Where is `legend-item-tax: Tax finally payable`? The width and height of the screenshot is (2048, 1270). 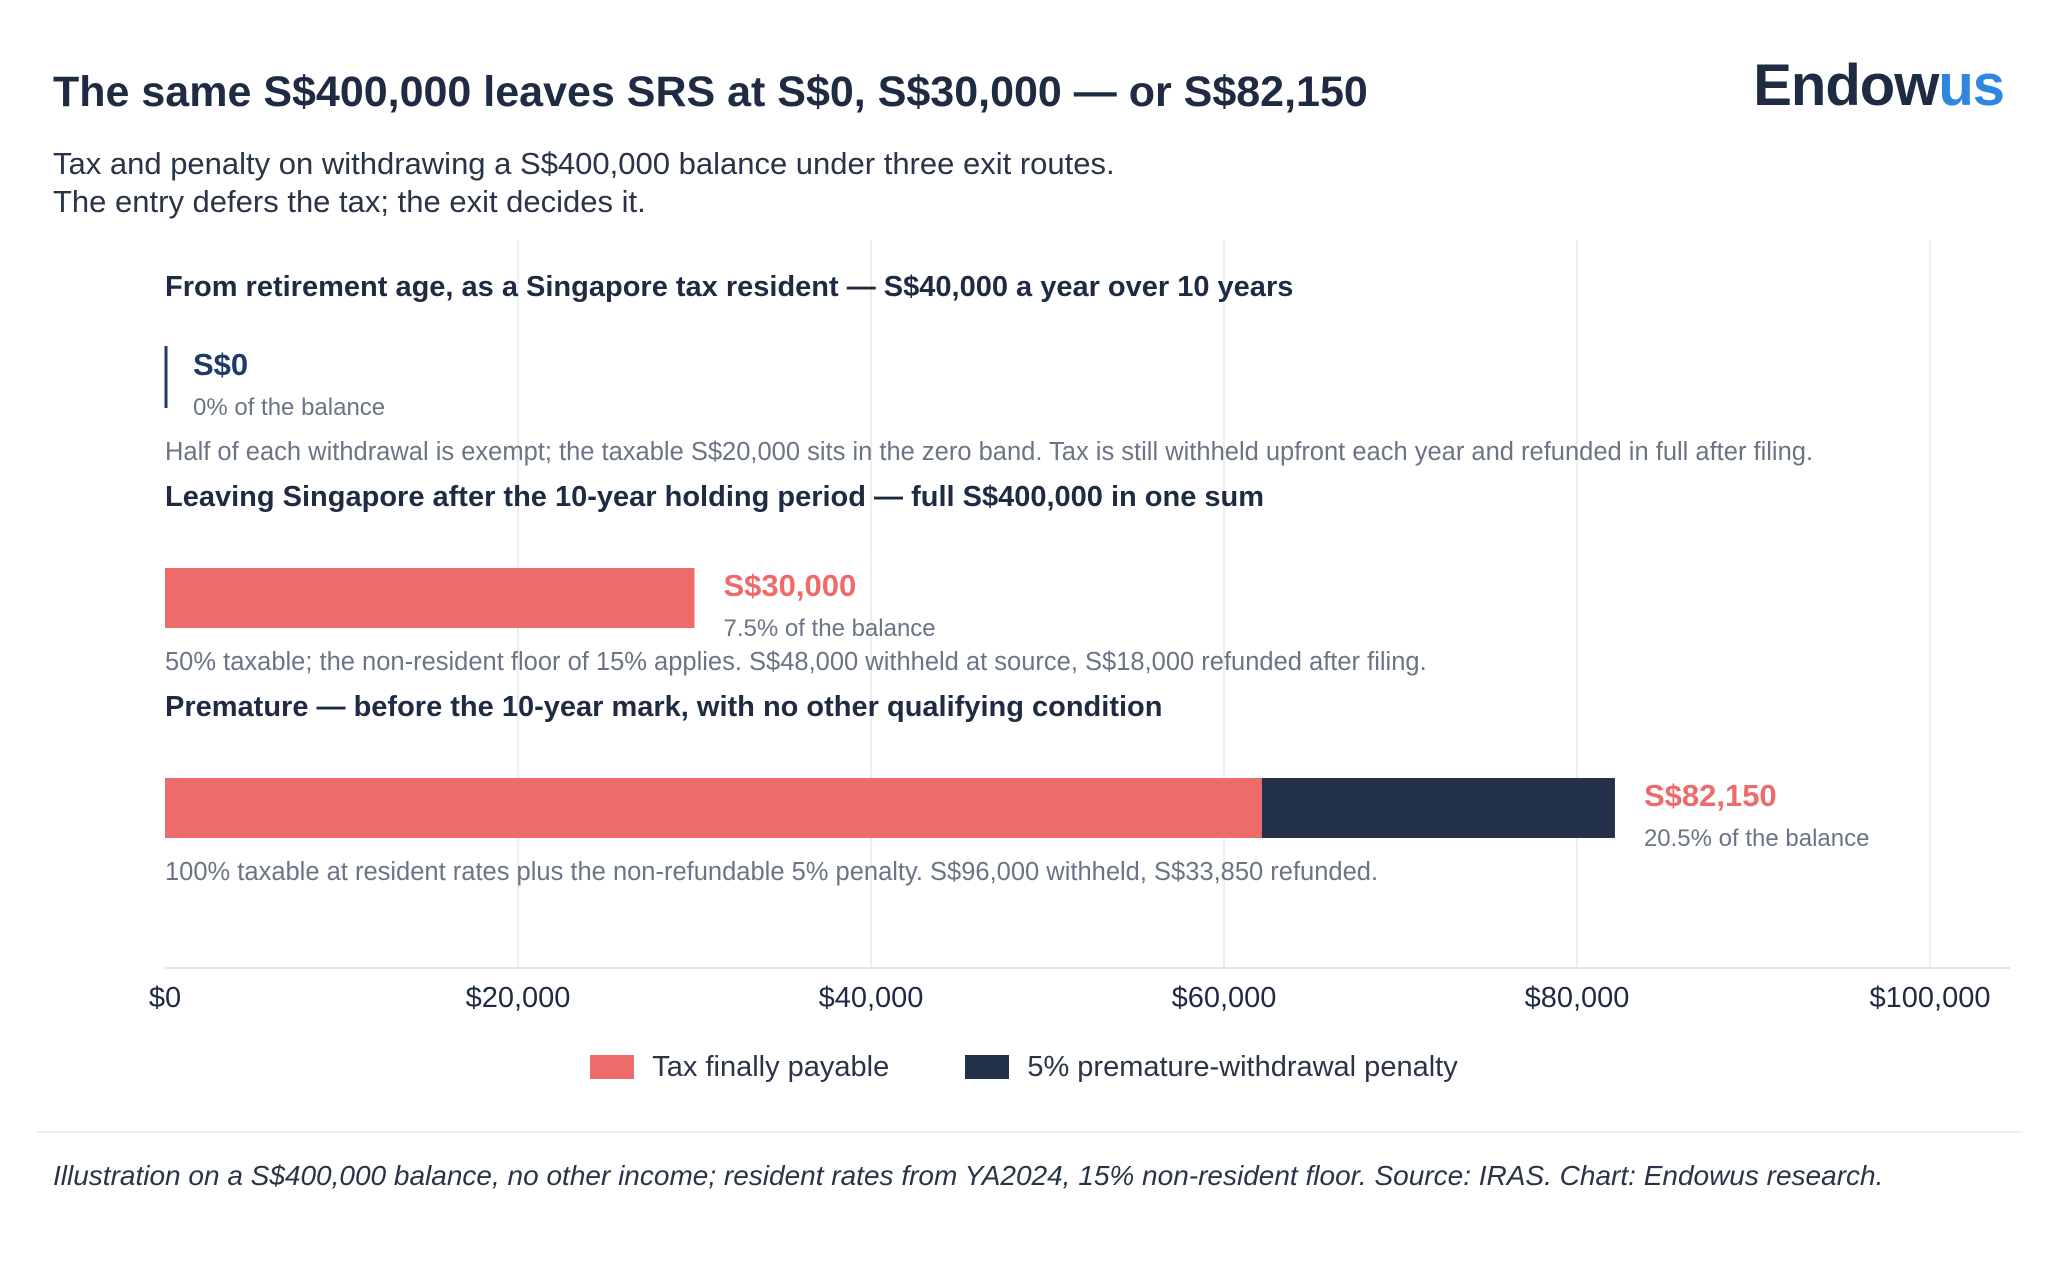
legend-item-tax: Tax finally payable is located at coordinates (739, 1067).